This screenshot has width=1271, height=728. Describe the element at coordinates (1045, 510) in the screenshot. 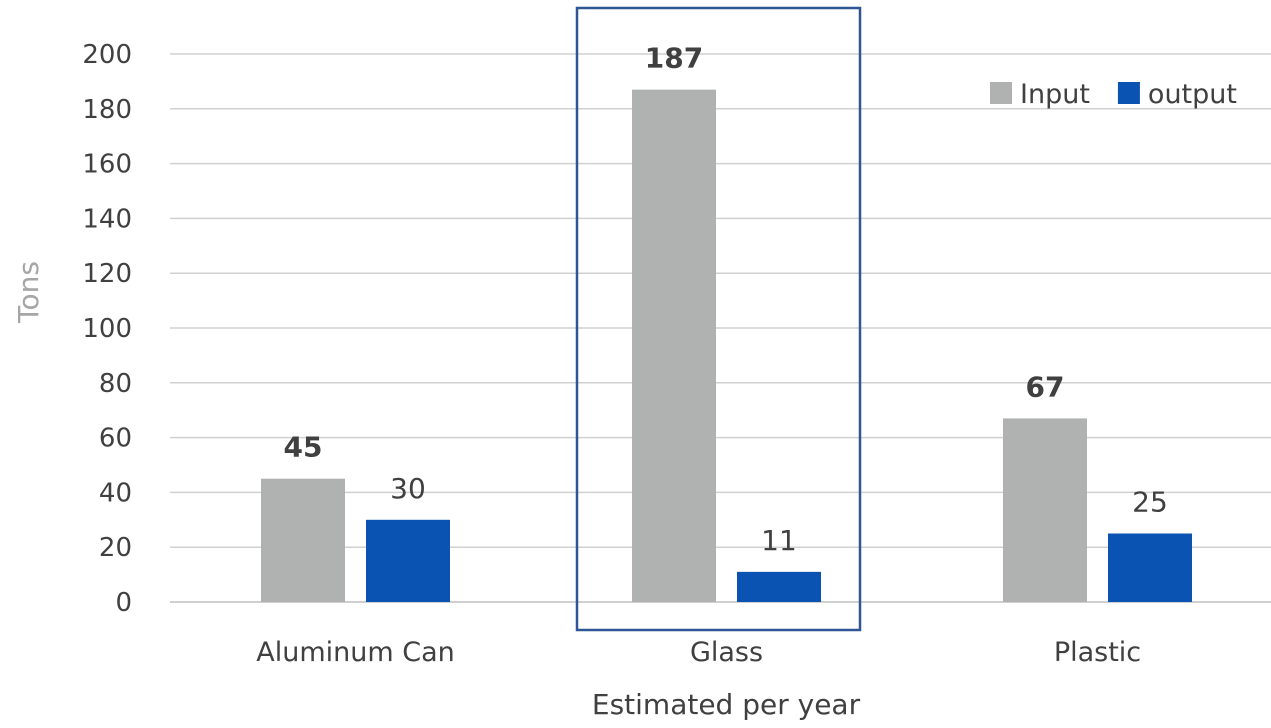

I see `bar-input-plastic` at that location.